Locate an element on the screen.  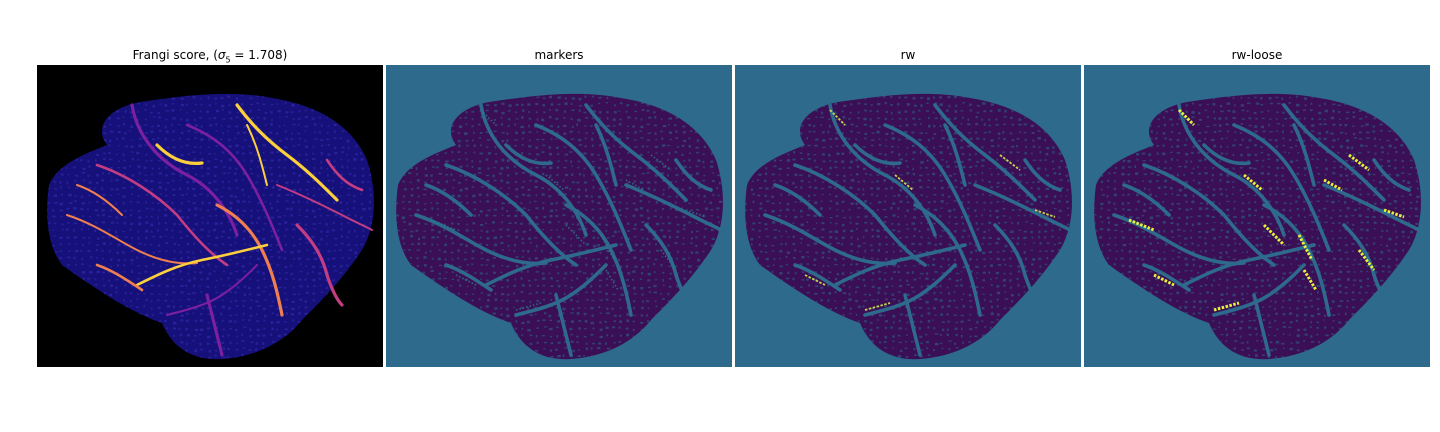
frangi-panel-title: Frangi score, (σ5 = 1.708) is located at coordinates (210, 56).